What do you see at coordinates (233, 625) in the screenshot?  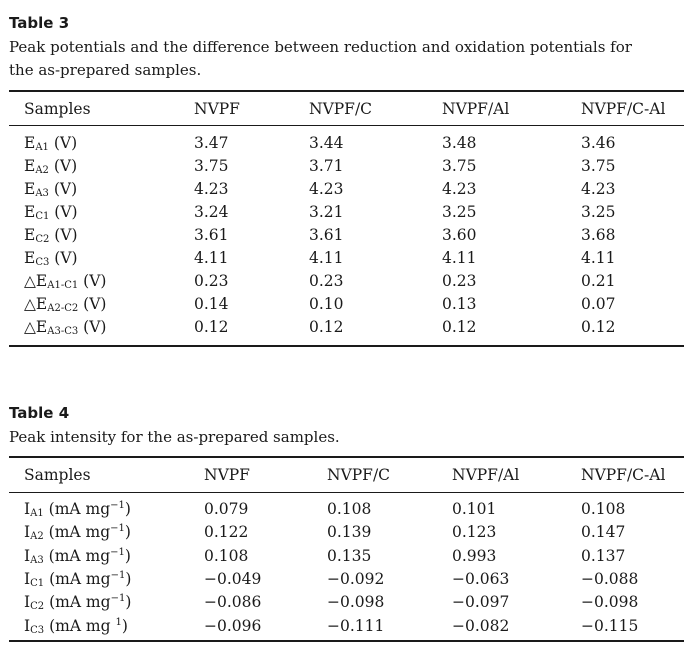 I see `table4-cell: −0.096` at bounding box center [233, 625].